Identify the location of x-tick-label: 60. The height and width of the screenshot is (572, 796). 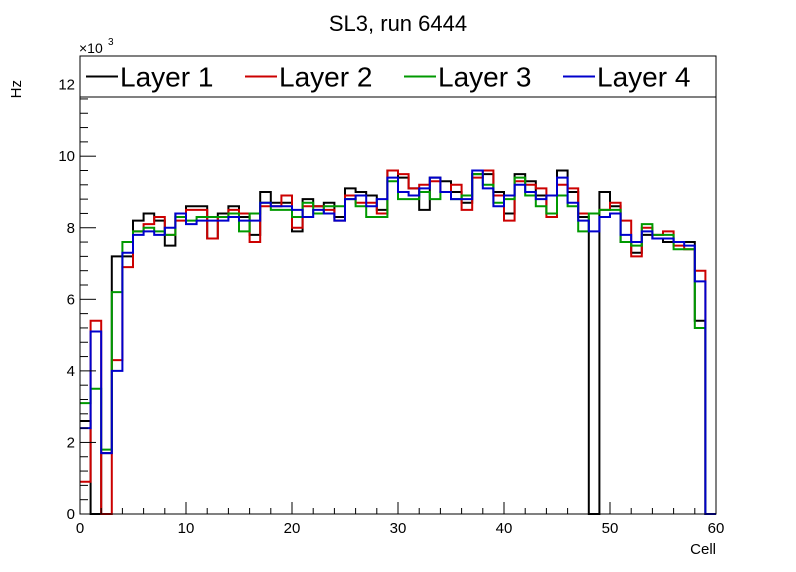
(716, 528).